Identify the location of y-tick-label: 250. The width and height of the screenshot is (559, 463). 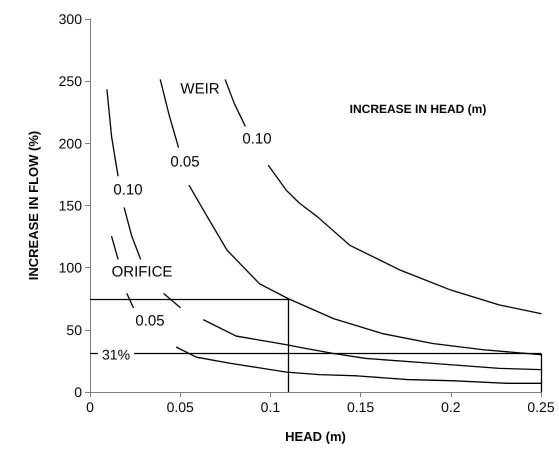
(70, 81).